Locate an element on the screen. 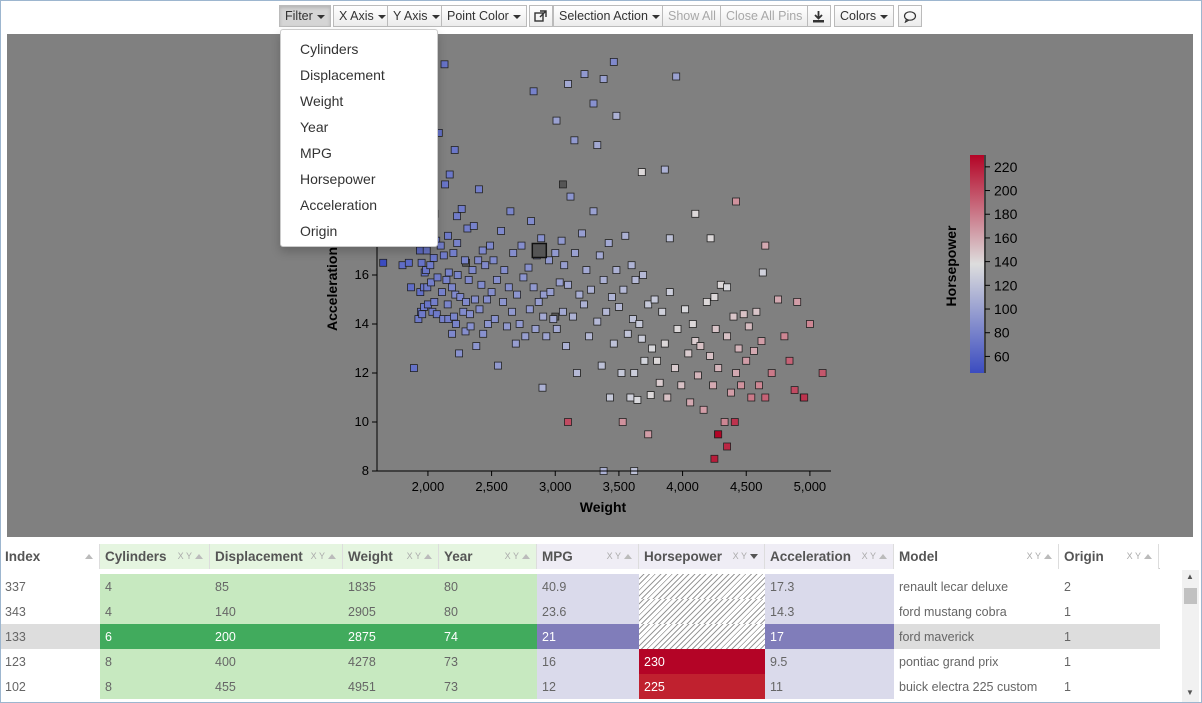 The width and height of the screenshot is (1202, 703). show-all-button: Show All is located at coordinates (692, 16).